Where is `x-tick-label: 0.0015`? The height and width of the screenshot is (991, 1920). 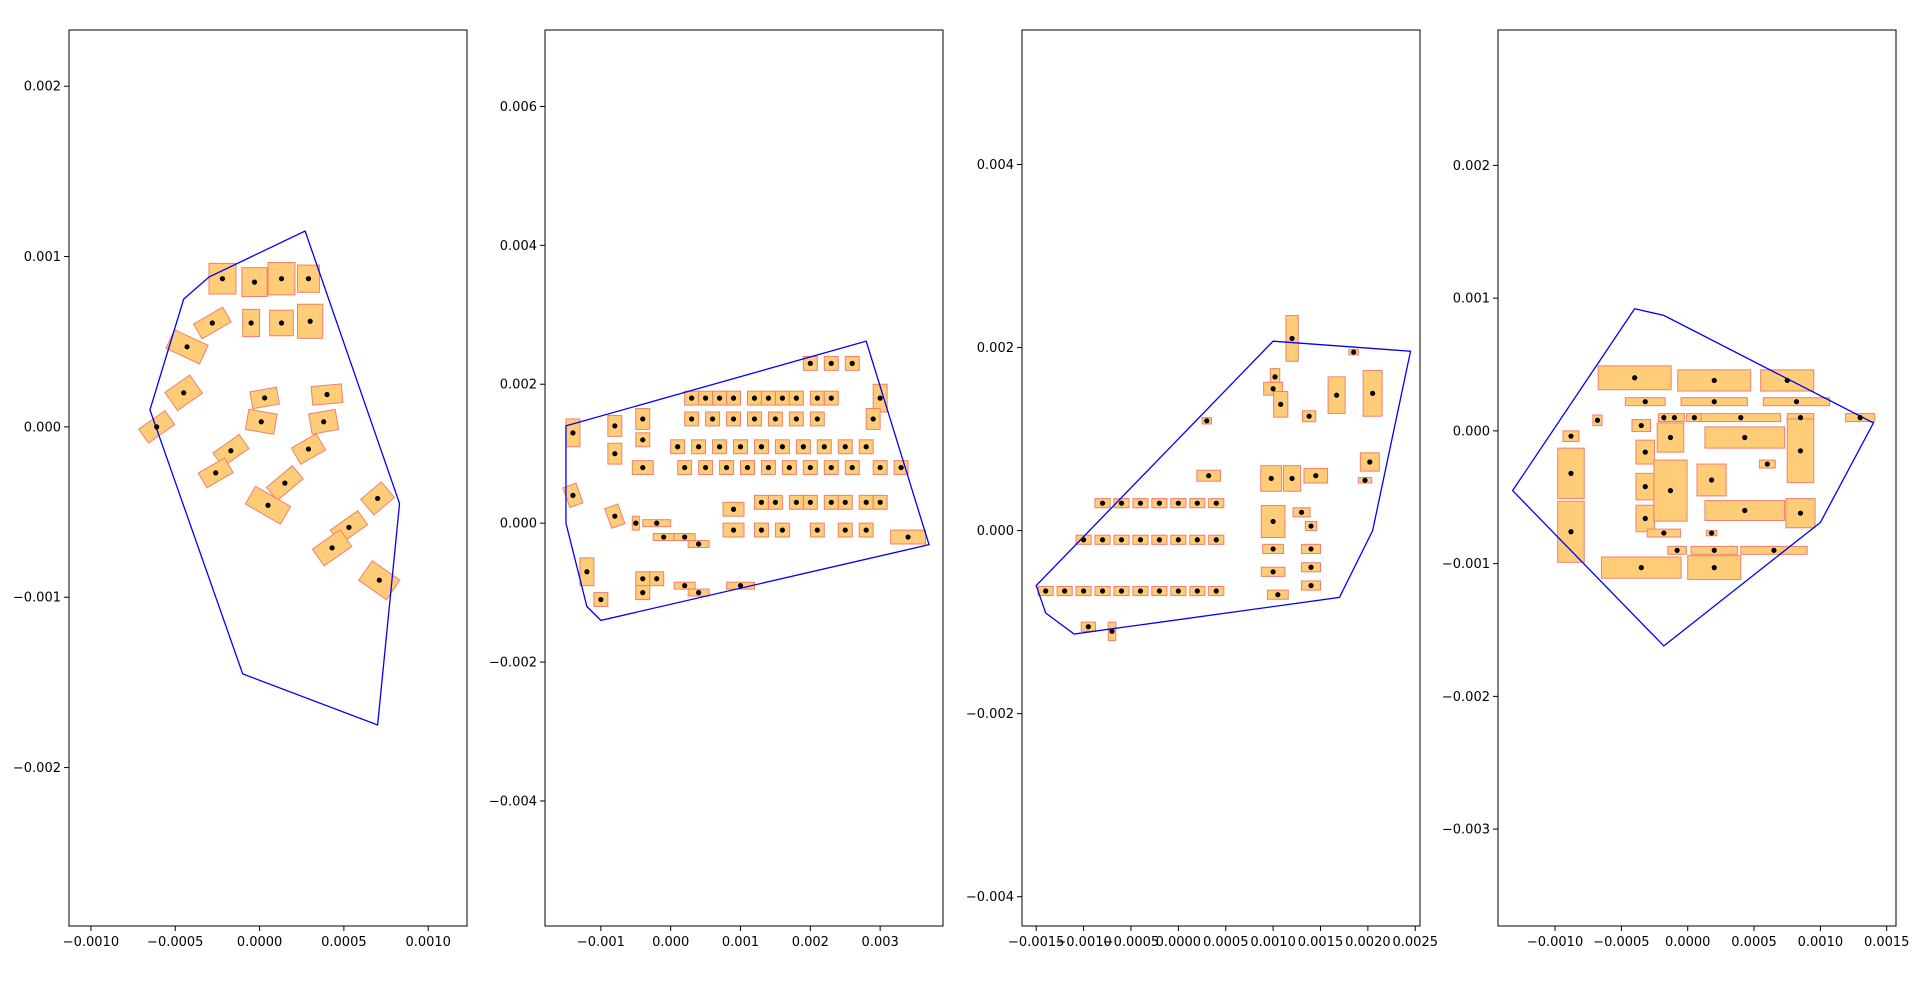 x-tick-label: 0.0015 is located at coordinates (1321, 942).